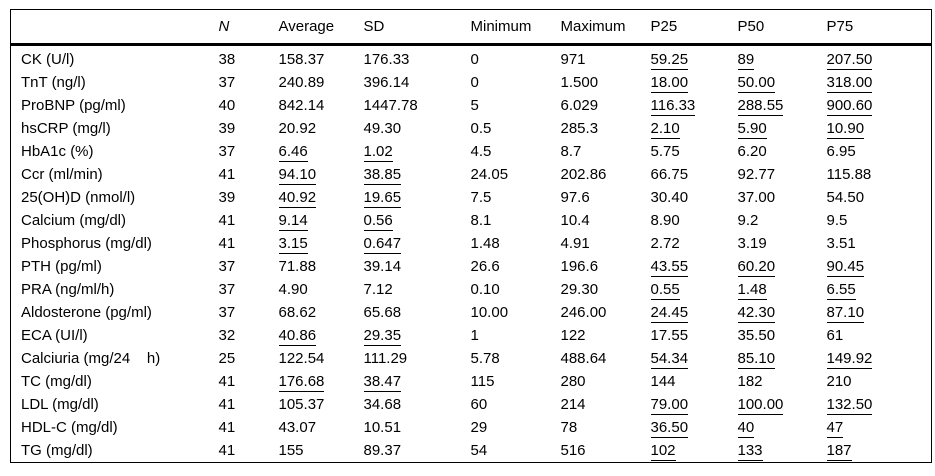  What do you see at coordinates (760, 106) in the screenshot?
I see `underlined-value: 288.55` at bounding box center [760, 106].